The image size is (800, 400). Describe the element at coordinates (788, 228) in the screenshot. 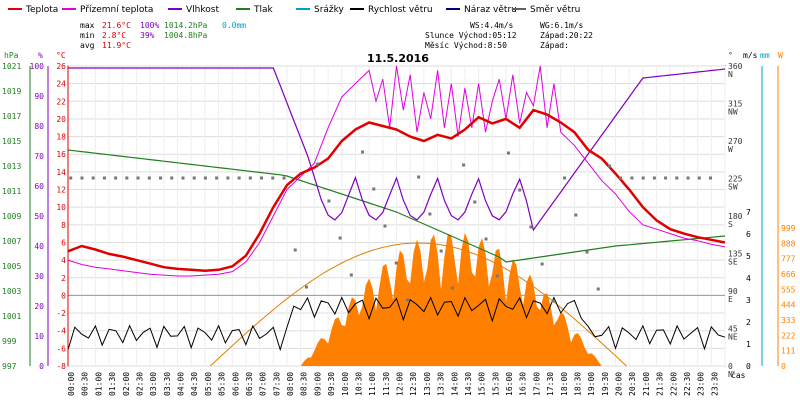

I see `radiation-tick-label: 999` at that location.